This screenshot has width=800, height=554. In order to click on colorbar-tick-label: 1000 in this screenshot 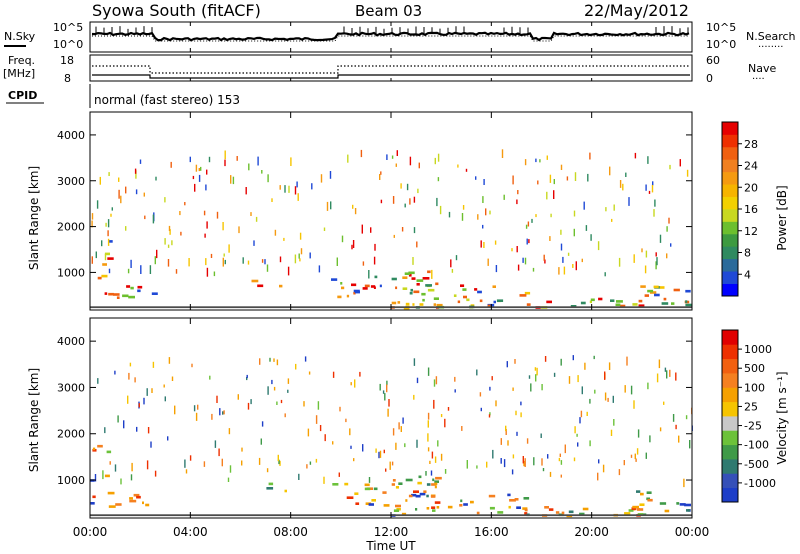, I will do `click(758, 349)`.